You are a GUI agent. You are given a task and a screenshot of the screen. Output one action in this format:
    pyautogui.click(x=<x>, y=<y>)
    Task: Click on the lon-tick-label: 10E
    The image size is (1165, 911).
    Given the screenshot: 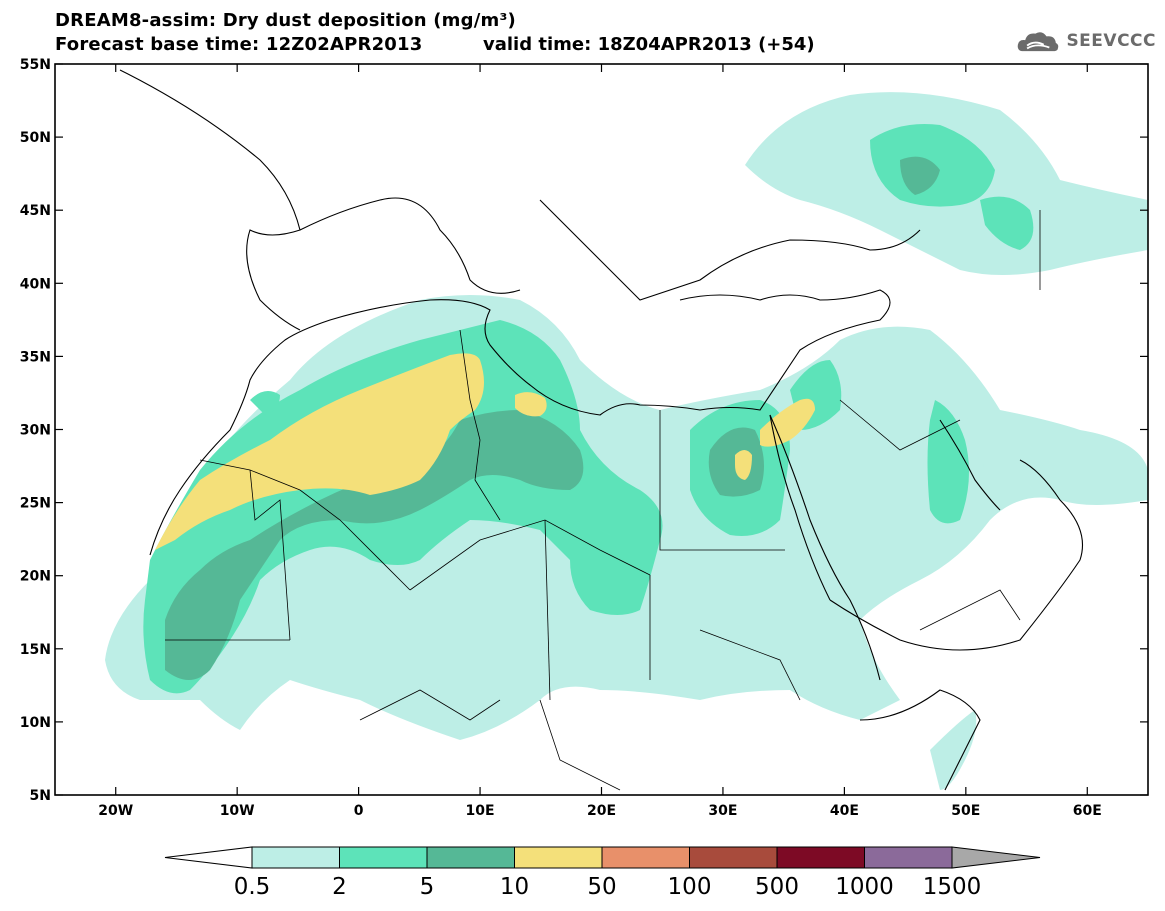 What is the action you would take?
    pyautogui.click(x=480, y=811)
    